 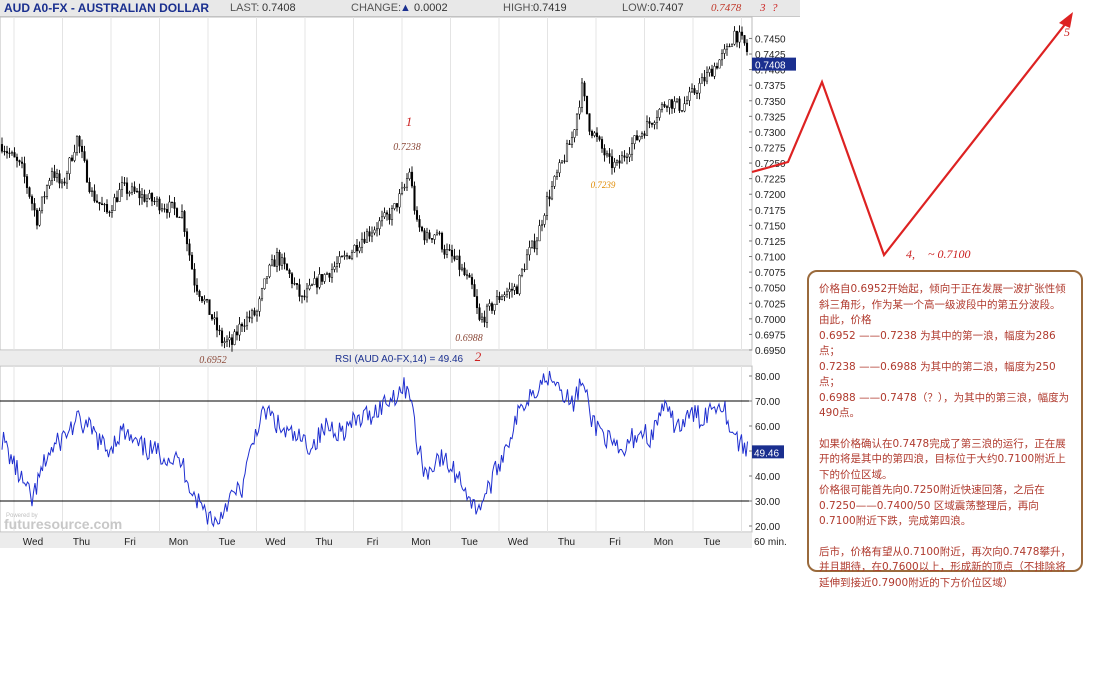 I want to click on x-tick-label: Tue, so click(x=712, y=542).